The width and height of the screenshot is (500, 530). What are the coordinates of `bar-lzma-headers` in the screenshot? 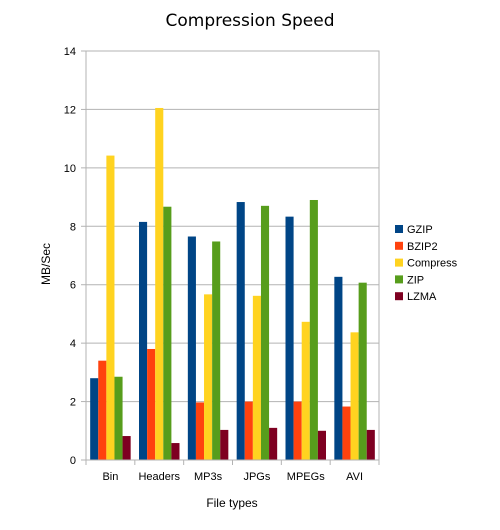 It's located at (175, 451).